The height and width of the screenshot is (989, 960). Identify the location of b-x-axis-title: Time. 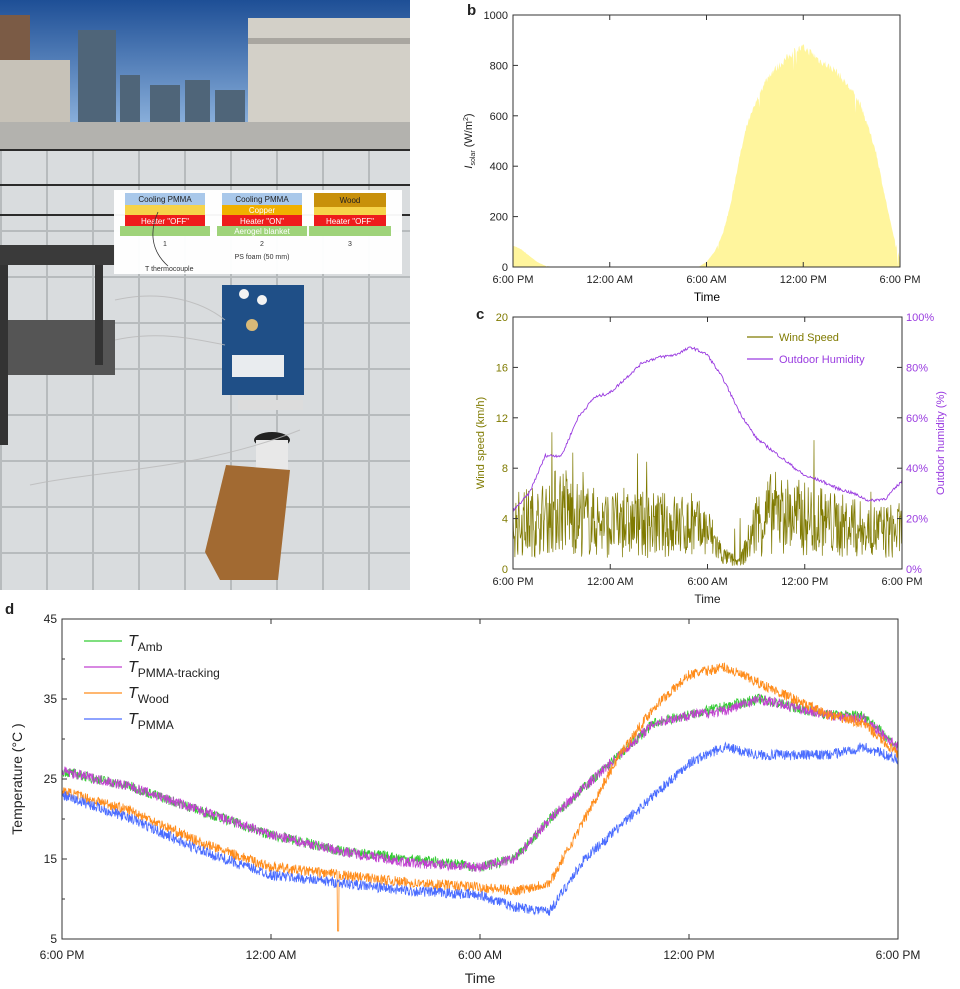
(707, 297).